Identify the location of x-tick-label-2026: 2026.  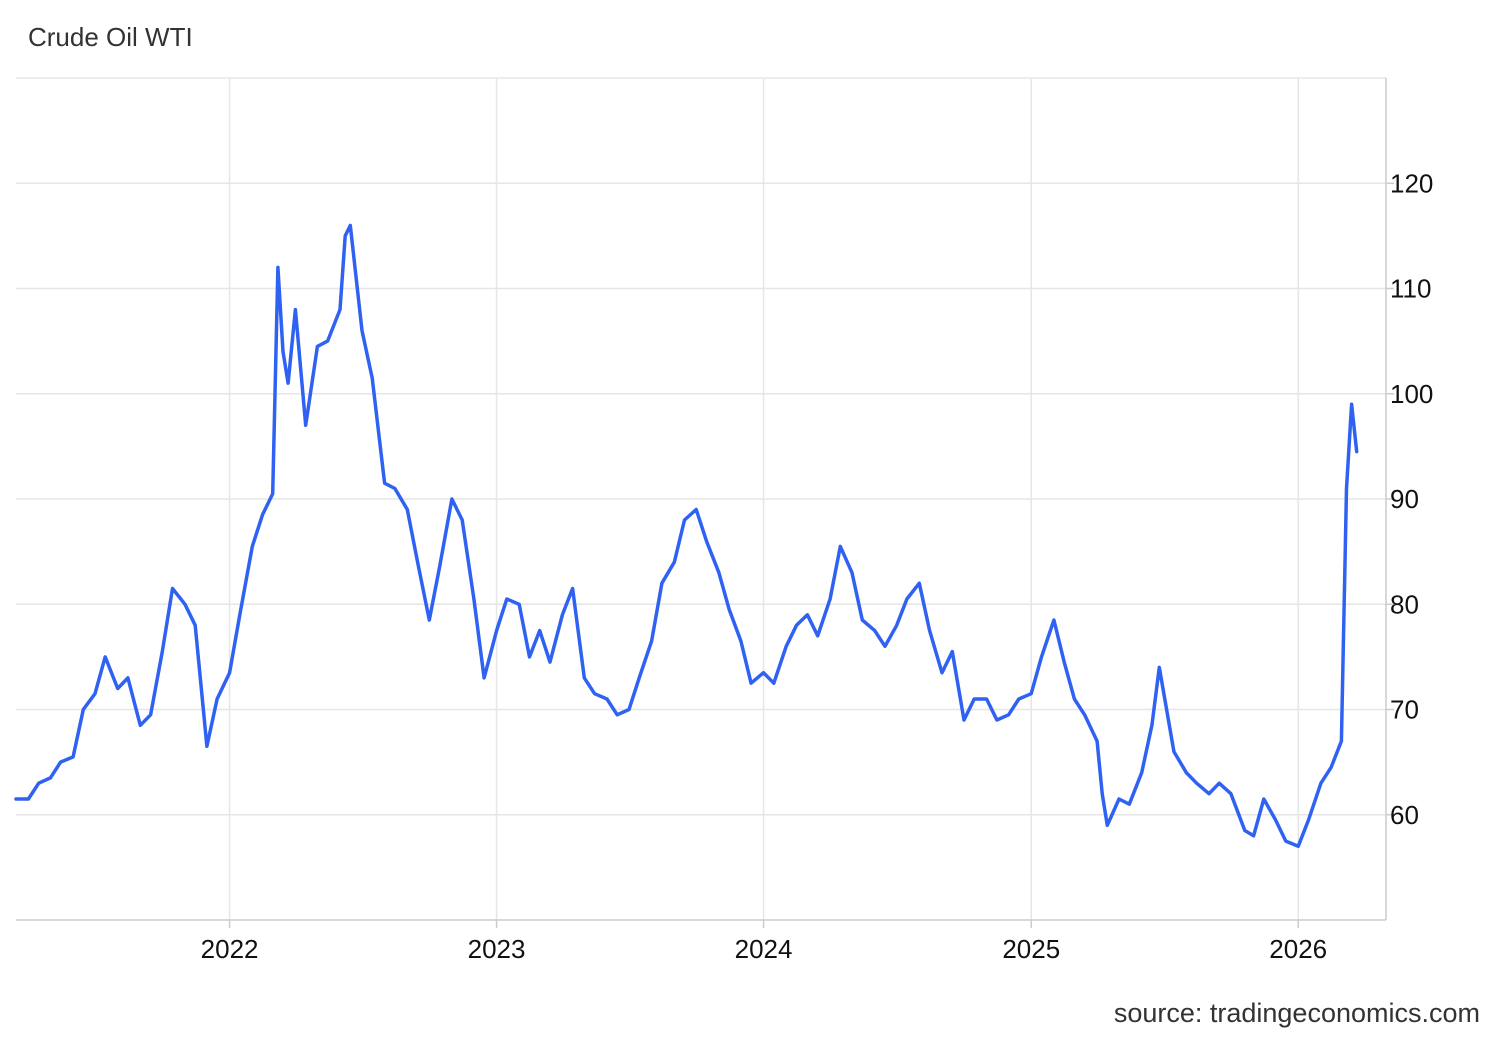
(1298, 949).